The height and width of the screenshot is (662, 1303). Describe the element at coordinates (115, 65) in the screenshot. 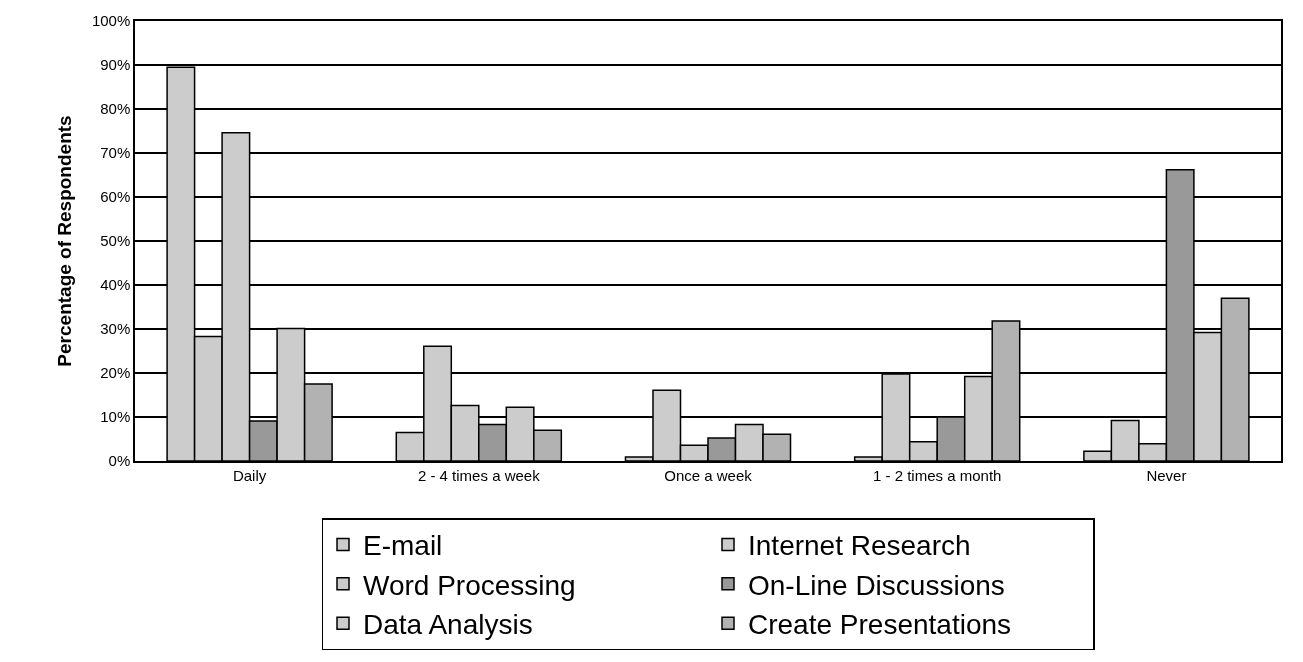

I see `y-tick-label: 90%` at that location.